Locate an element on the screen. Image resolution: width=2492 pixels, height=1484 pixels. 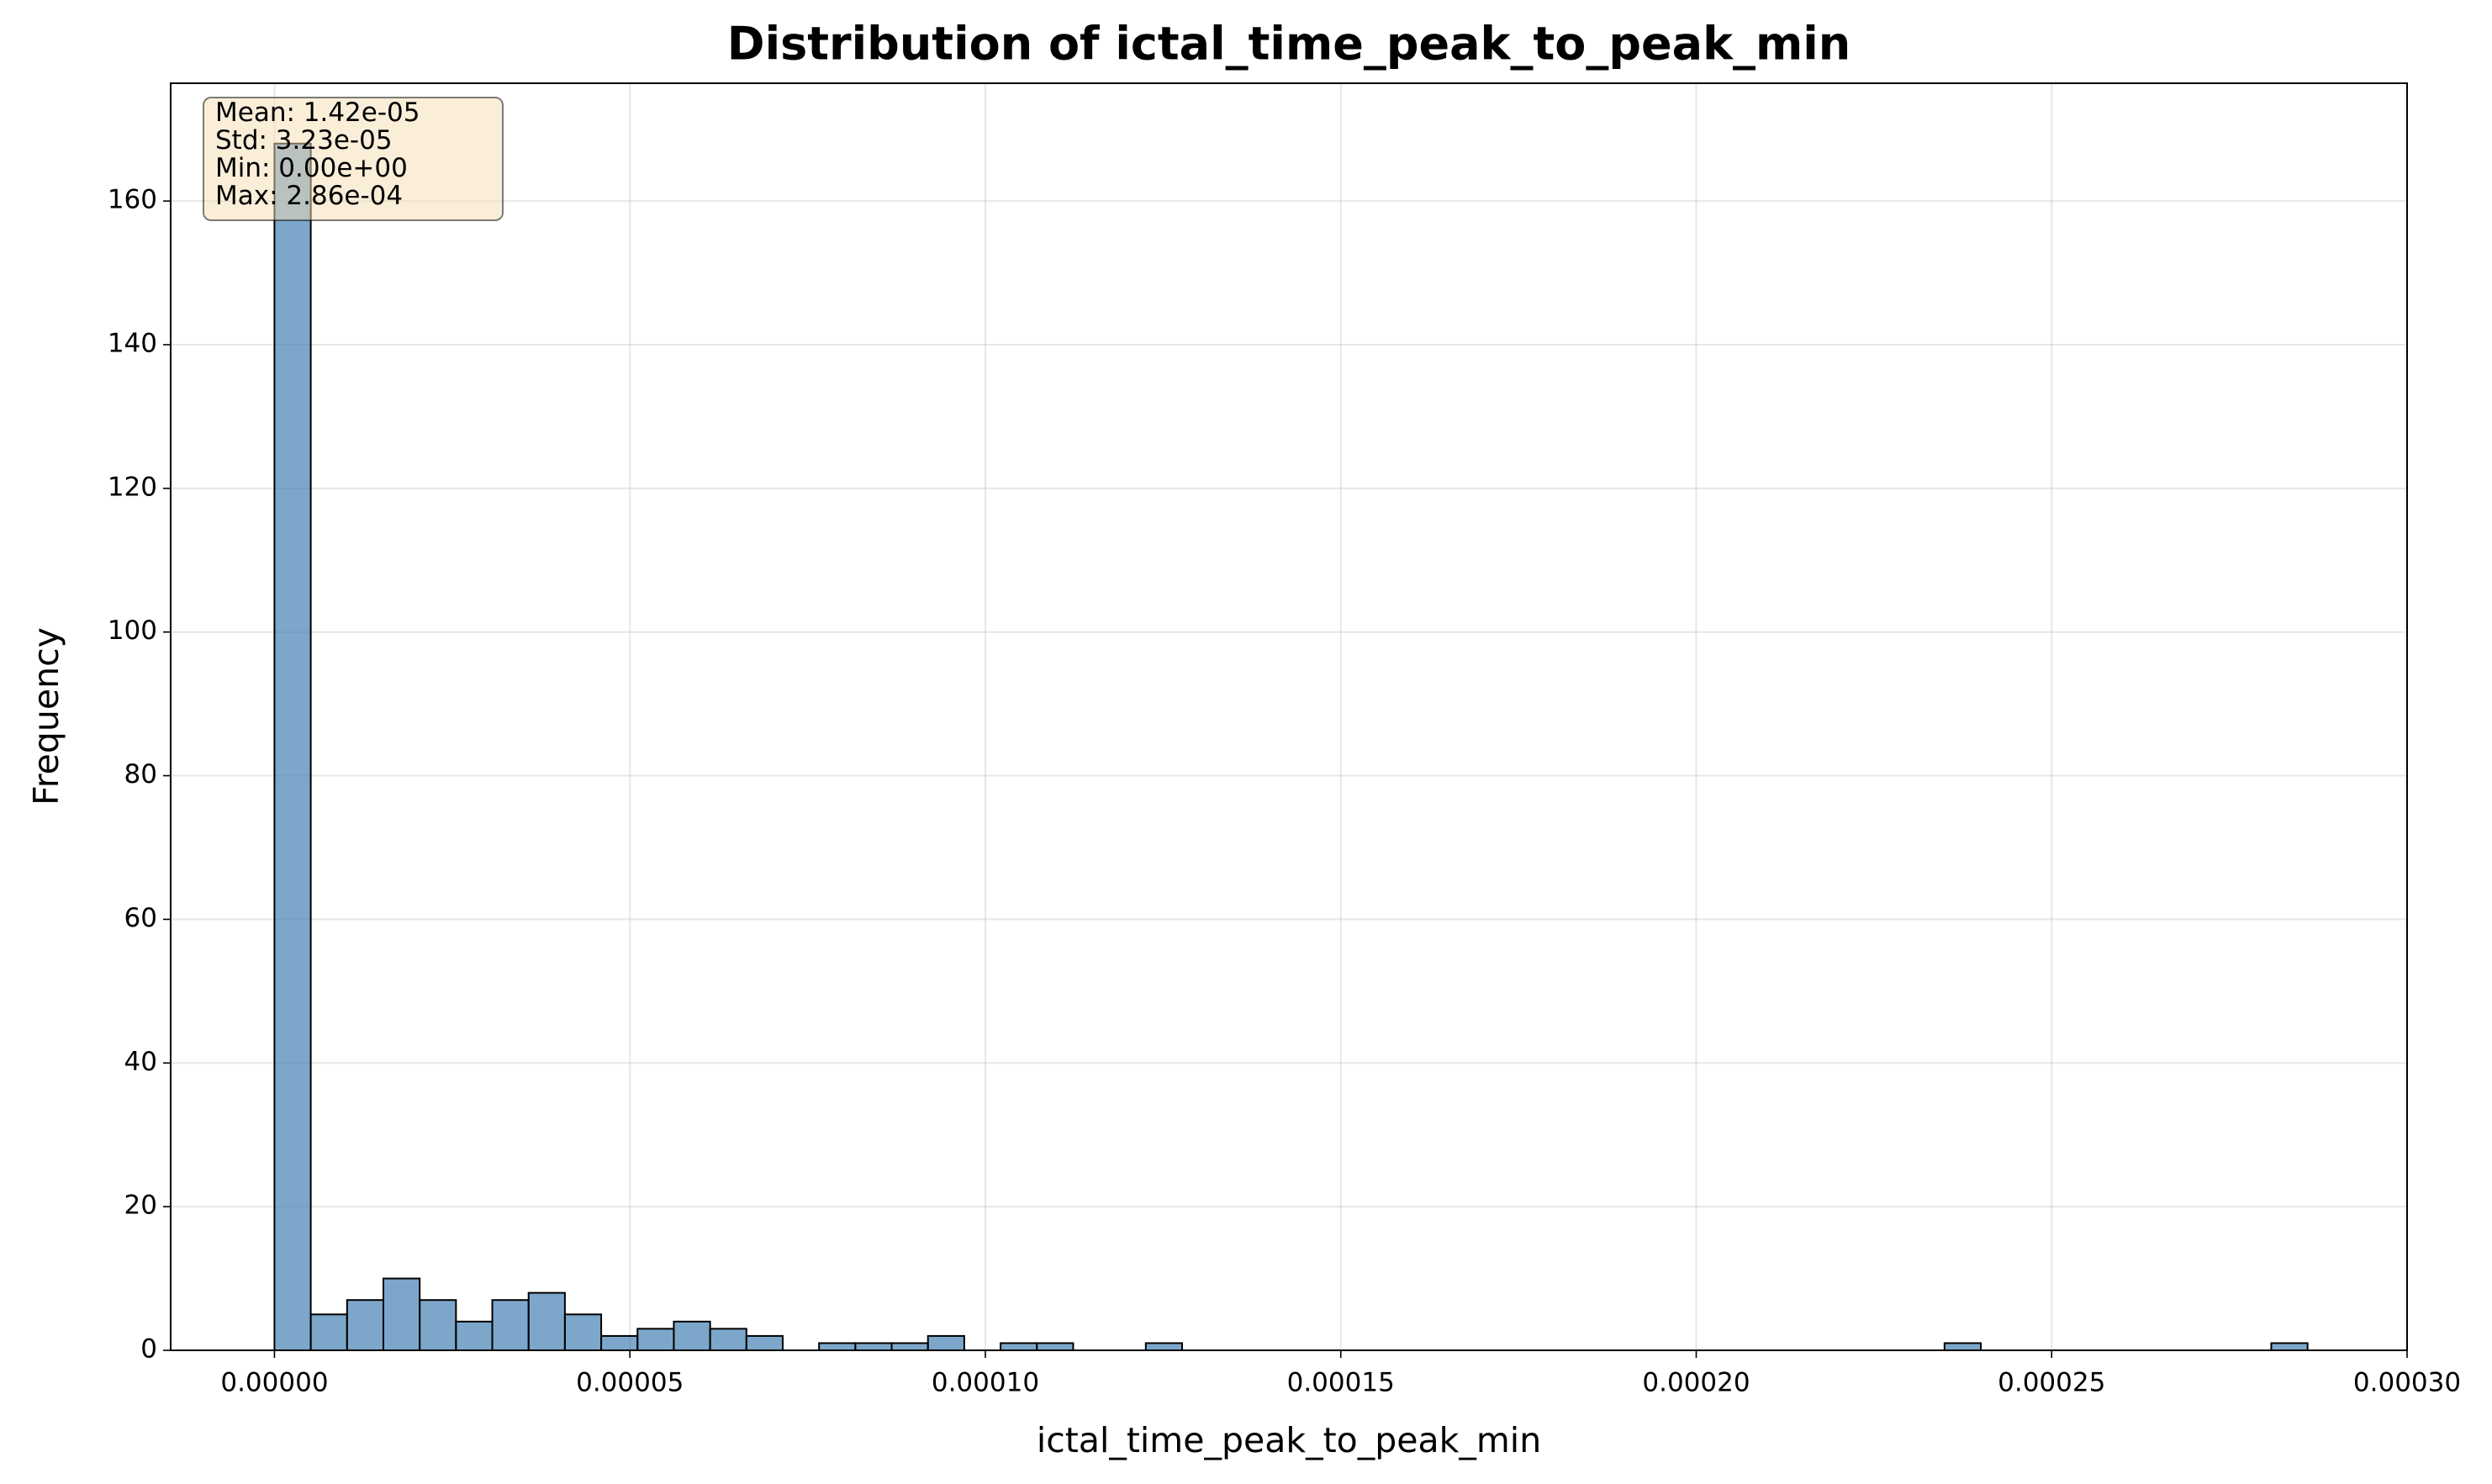
x-tick-label: 0.00015 is located at coordinates (1341, 1383).